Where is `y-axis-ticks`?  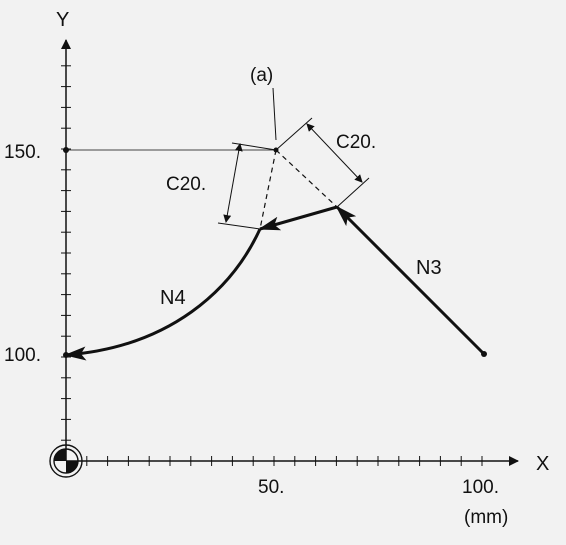 y-axis-ticks is located at coordinates (66, 253).